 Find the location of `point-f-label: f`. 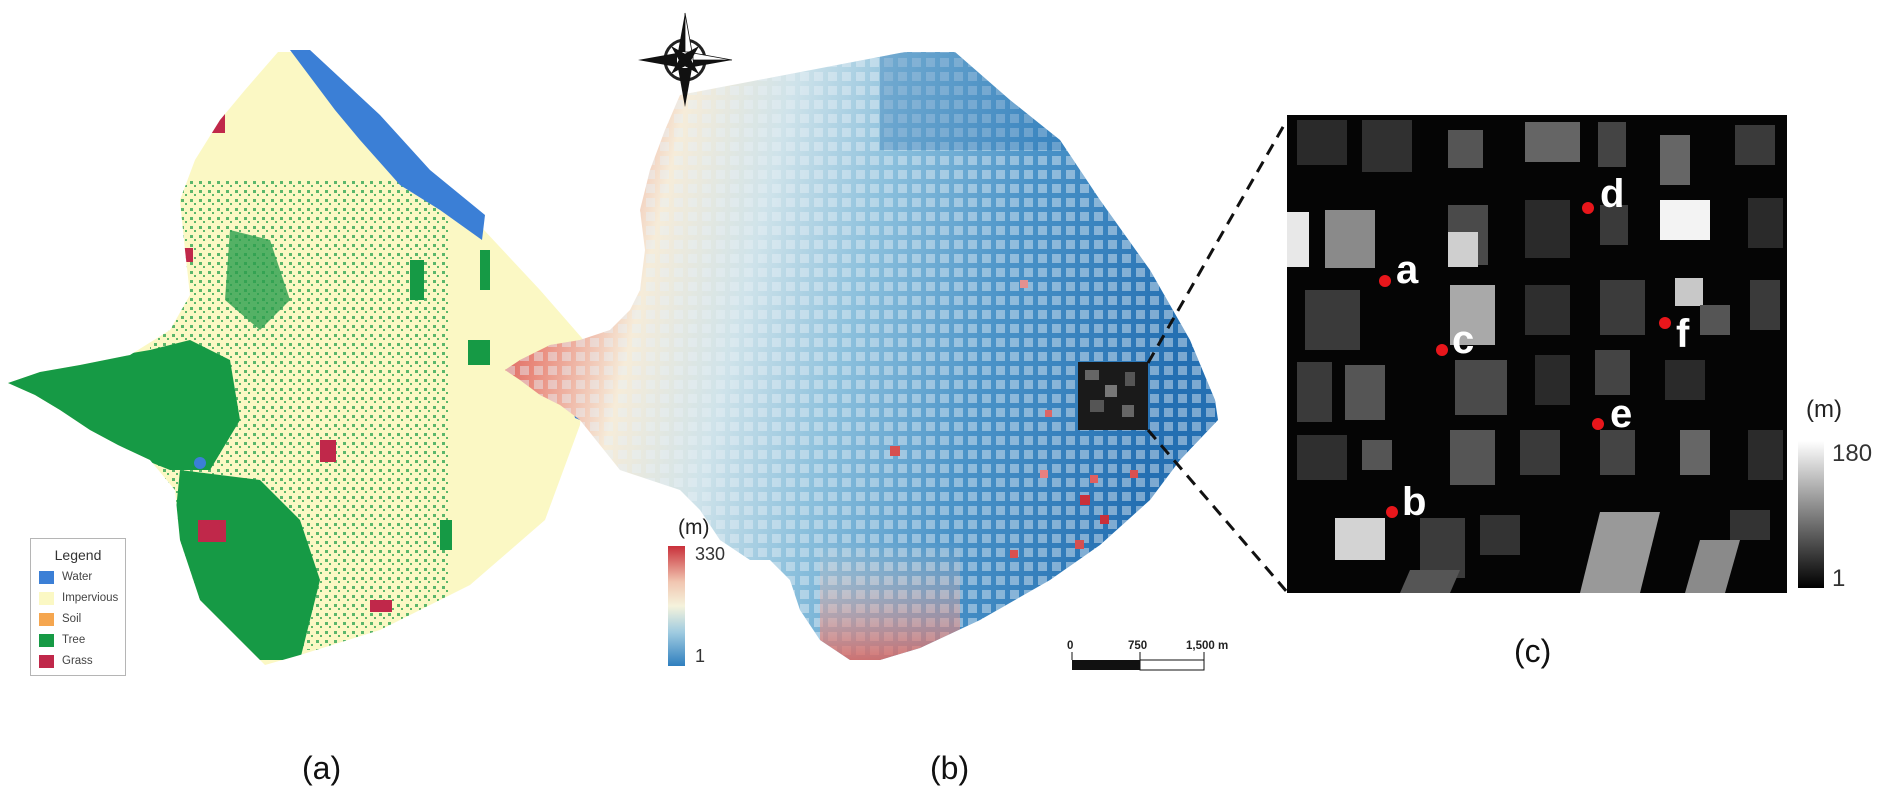

point-f-label: f is located at coordinates (1683, 334).